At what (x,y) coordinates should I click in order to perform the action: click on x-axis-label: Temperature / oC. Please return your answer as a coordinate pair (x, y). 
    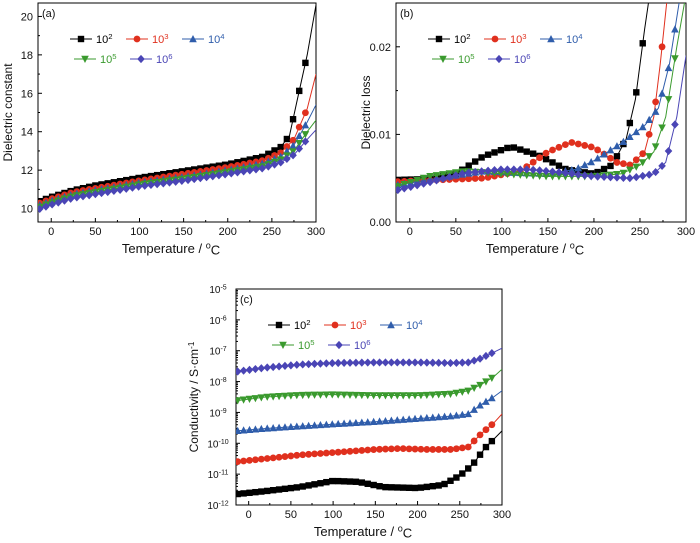
    Looking at the image, I should click on (535, 248).